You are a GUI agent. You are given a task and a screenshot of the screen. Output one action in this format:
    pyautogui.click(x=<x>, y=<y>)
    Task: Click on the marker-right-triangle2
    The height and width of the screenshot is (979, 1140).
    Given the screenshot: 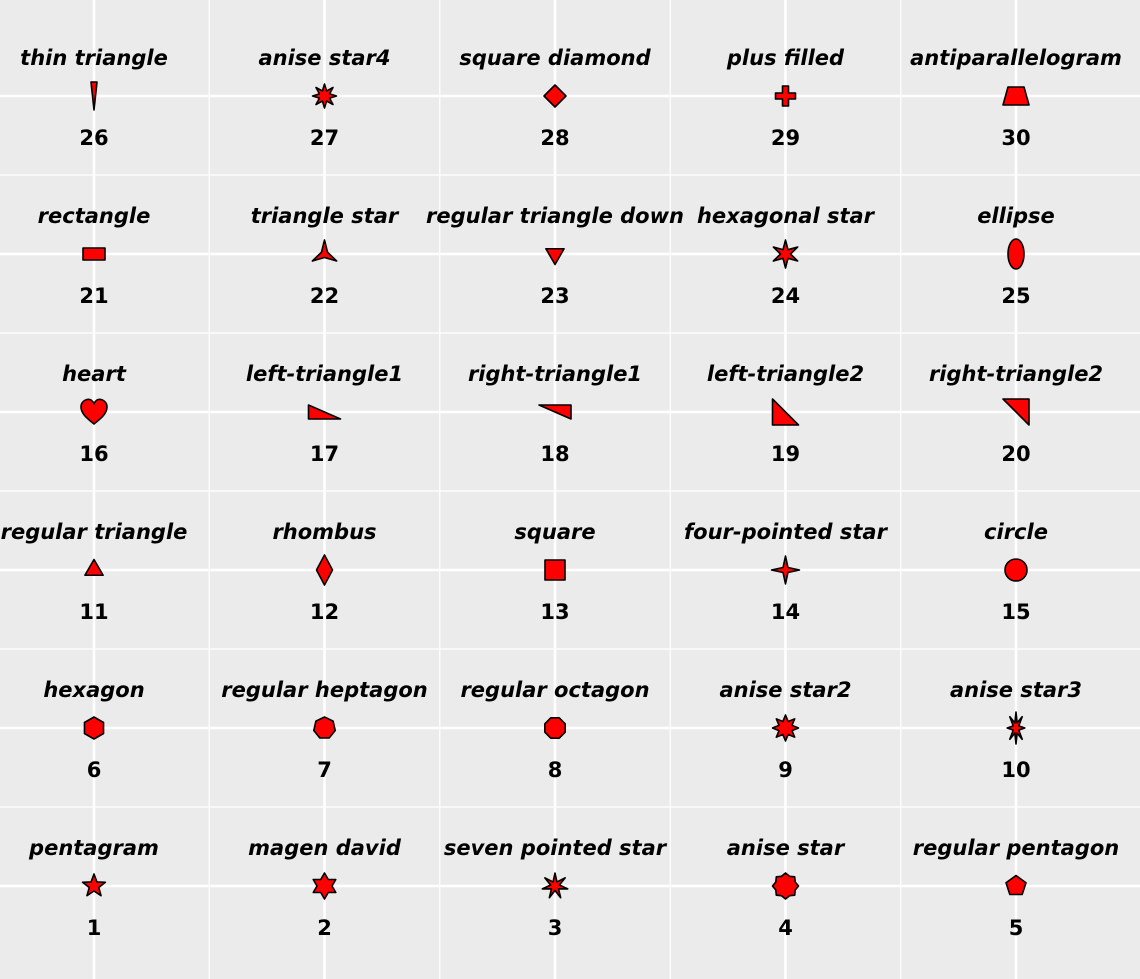 What is the action you would take?
    pyautogui.click(x=1016, y=412)
    